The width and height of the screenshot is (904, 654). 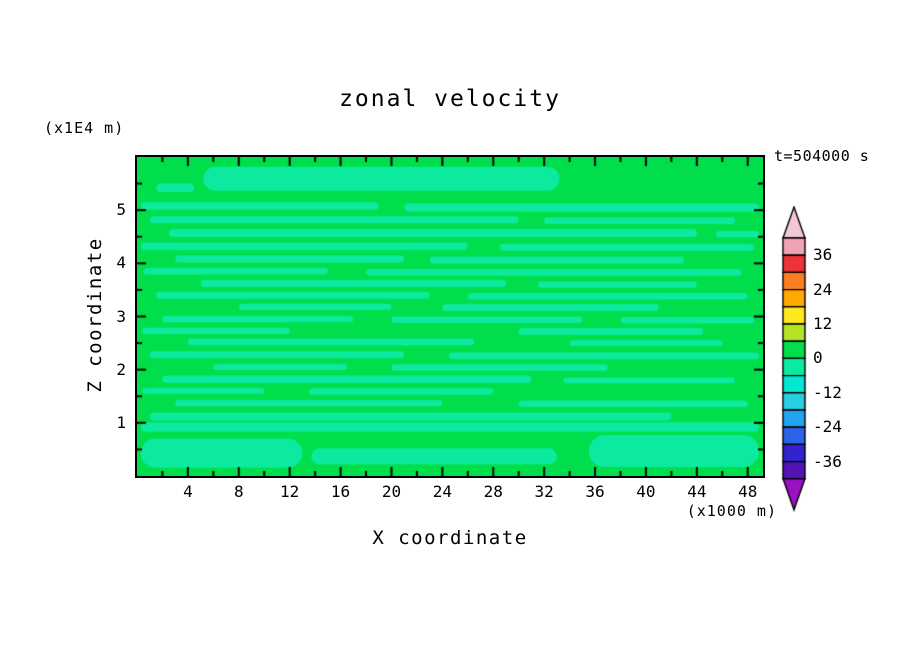 I want to click on y-tick-label: 3, so click(x=121, y=316).